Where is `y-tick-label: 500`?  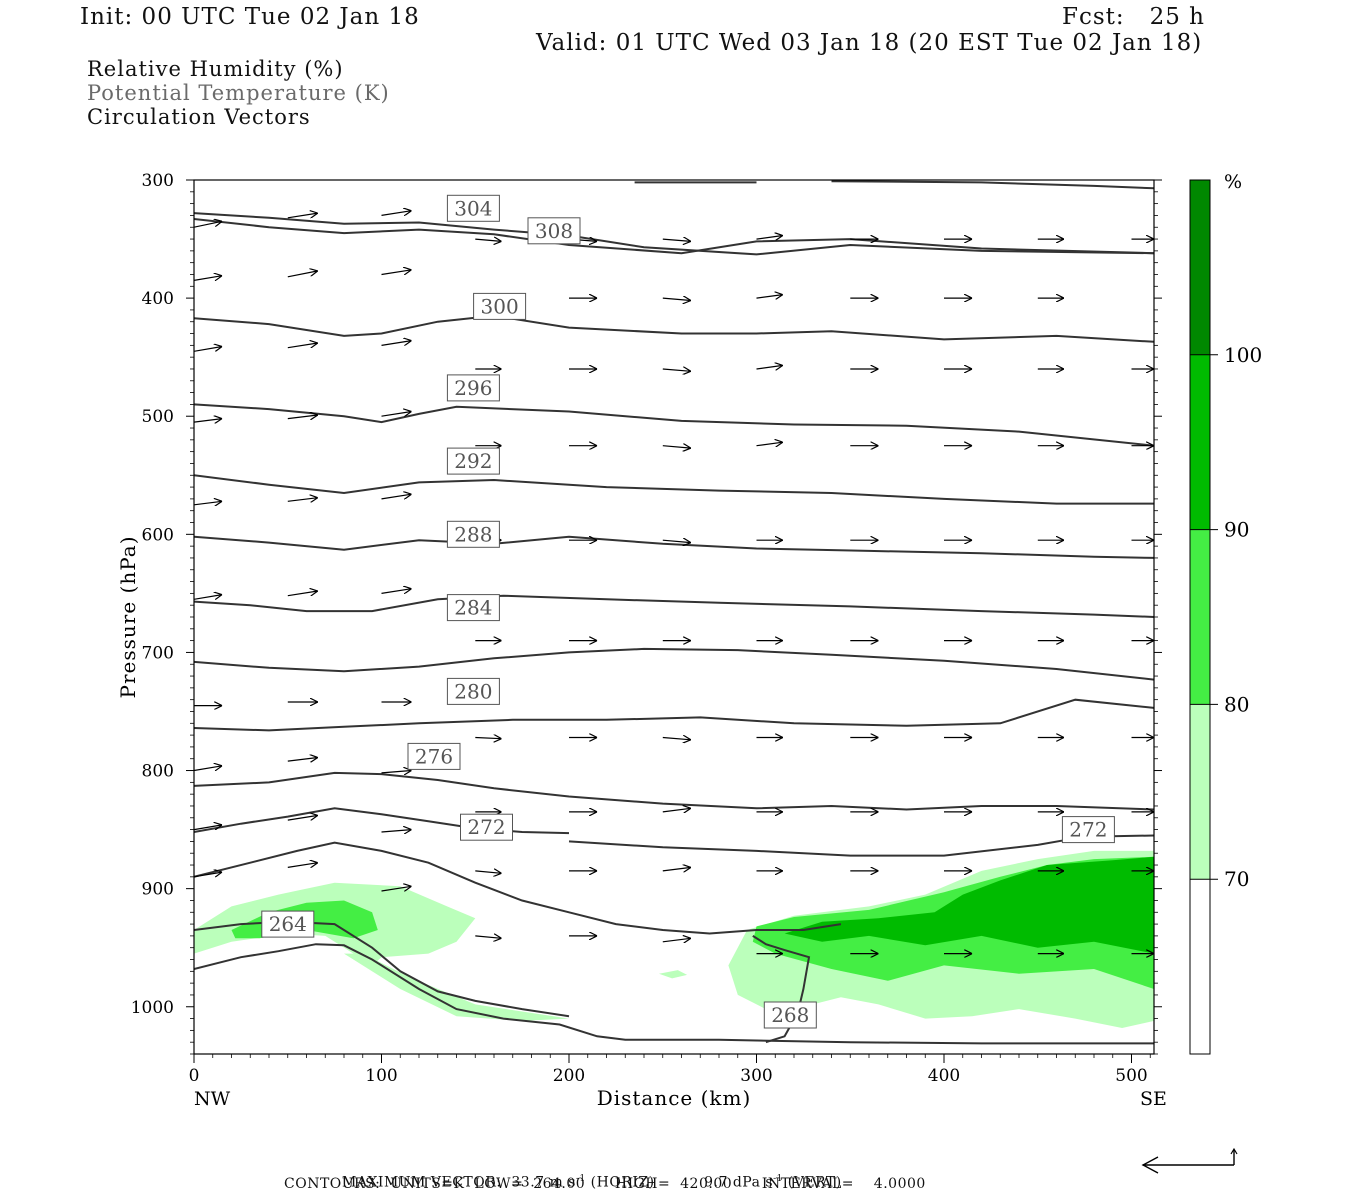 y-tick-label: 500 is located at coordinates (158, 417).